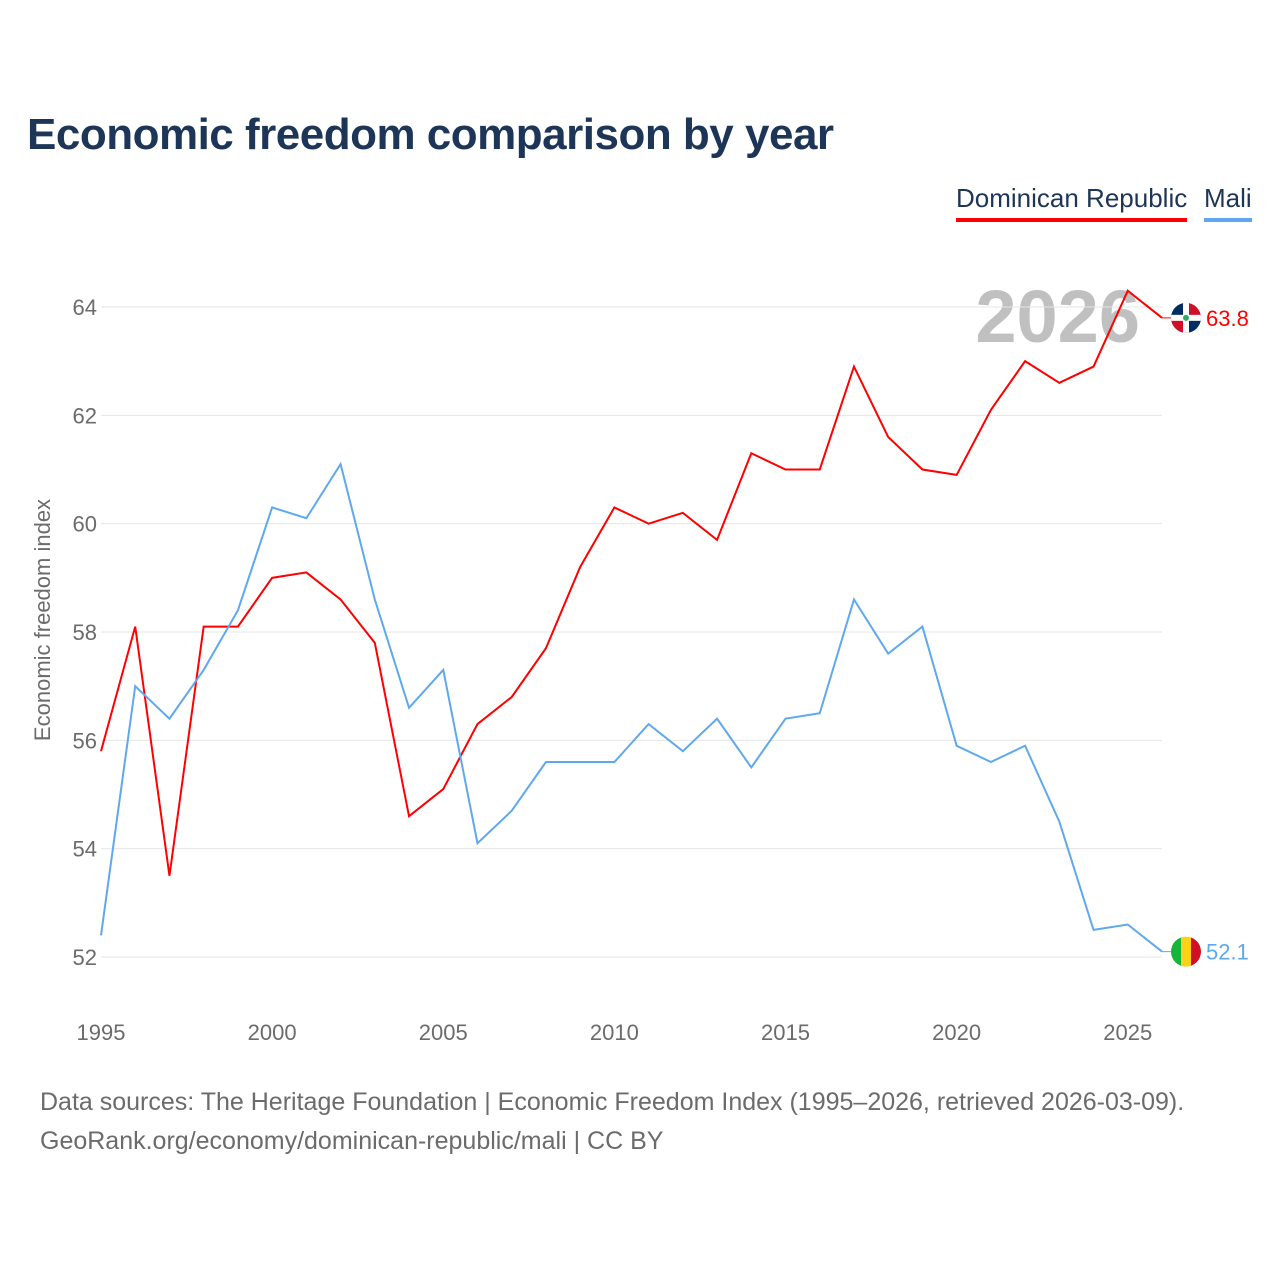 This screenshot has height=1280, width=1280. What do you see at coordinates (430, 134) in the screenshot?
I see `chart-title: Economic freedom comparison by year` at bounding box center [430, 134].